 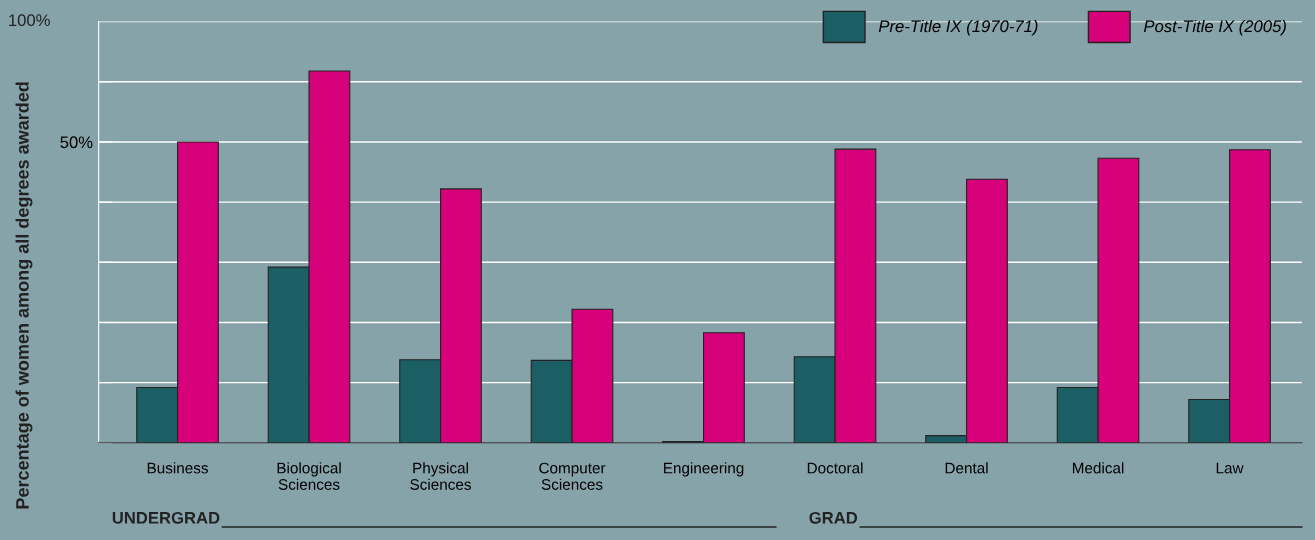 What do you see at coordinates (24, 295) in the screenshot?
I see `y-axis-title: Percentage of women among all degrees awarded` at bounding box center [24, 295].